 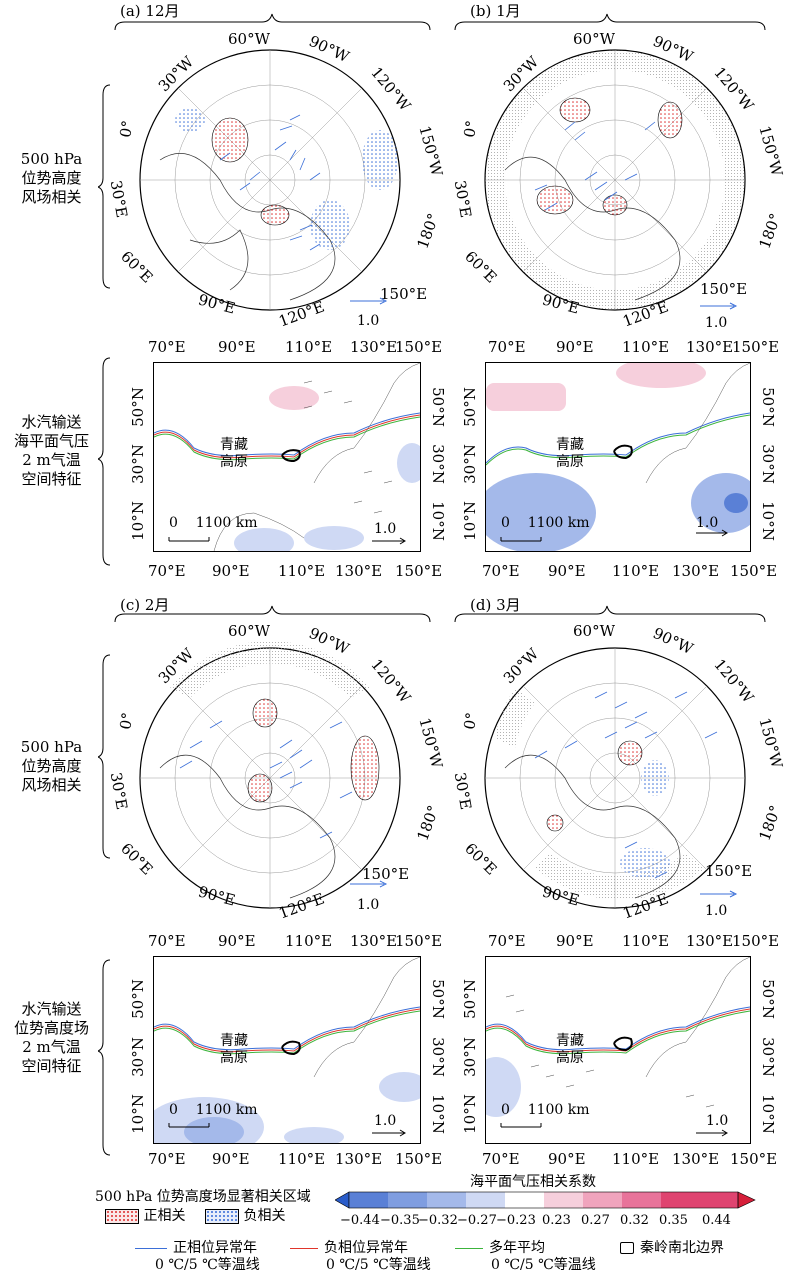 What do you see at coordinates (368, 321) in the screenshot?
I see `polar-a-vector-ref: 1.0` at bounding box center [368, 321].